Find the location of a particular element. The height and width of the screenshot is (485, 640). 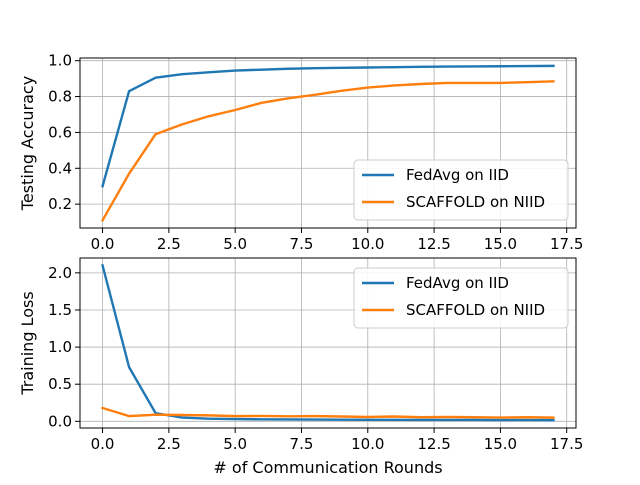

y-tick-label: 0.5 is located at coordinates (60, 384).